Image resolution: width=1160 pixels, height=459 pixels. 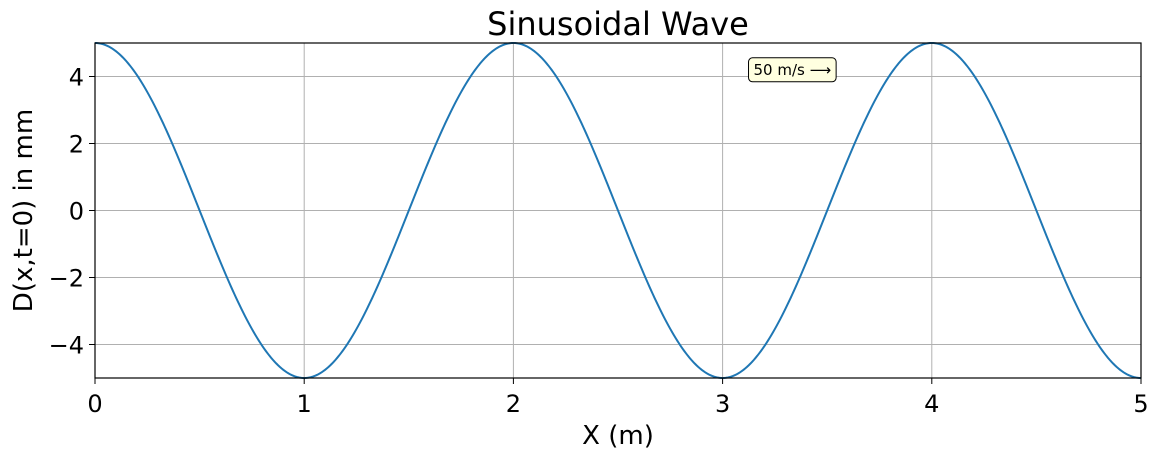 I want to click on x-tick-label: 1, so click(x=304, y=404).